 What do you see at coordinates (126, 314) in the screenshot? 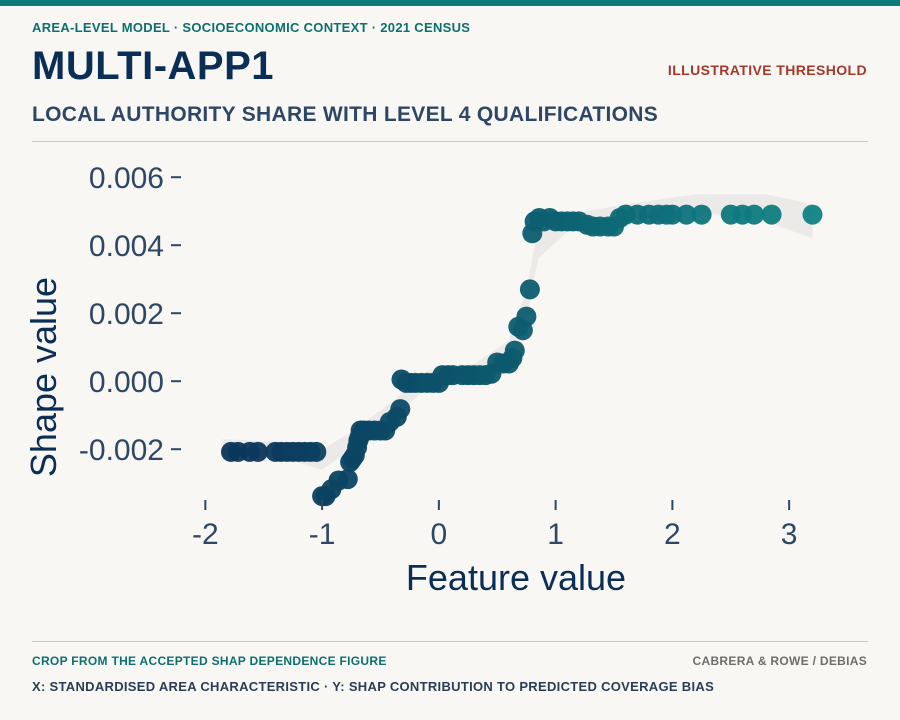
I see `y-tick-label: 0.002` at bounding box center [126, 314].